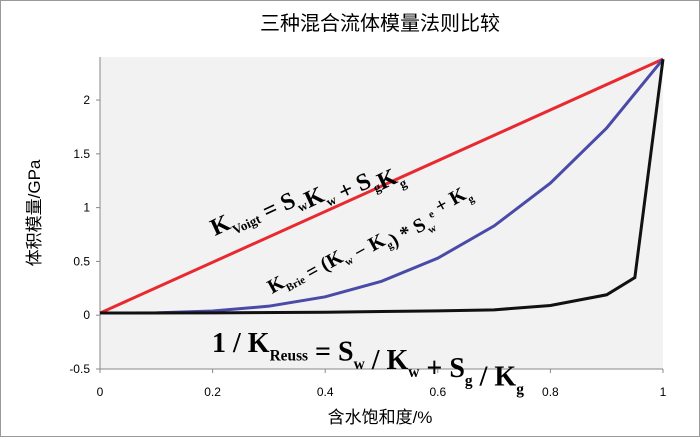 The height and width of the screenshot is (437, 700). What do you see at coordinates (437, 392) in the screenshot?
I see `x-tick-label: 0.6` at bounding box center [437, 392].